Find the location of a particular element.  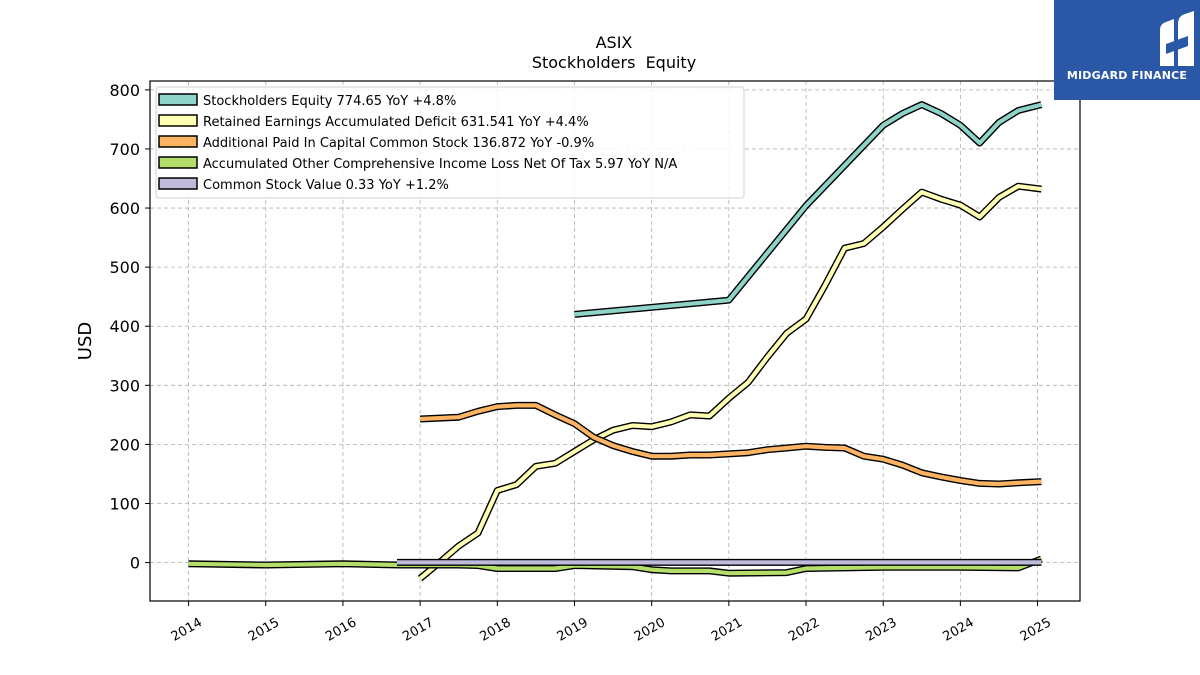

y-tick-label: 400 is located at coordinates (124, 326).